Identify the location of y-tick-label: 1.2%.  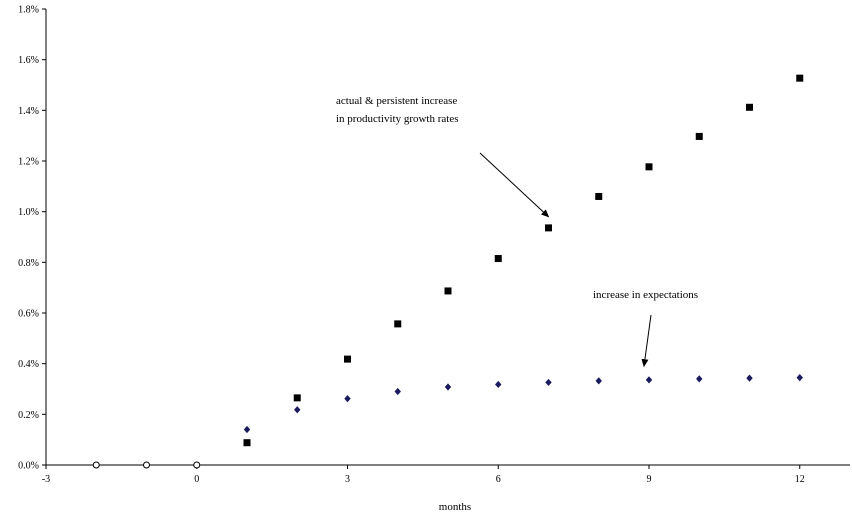
(28, 162).